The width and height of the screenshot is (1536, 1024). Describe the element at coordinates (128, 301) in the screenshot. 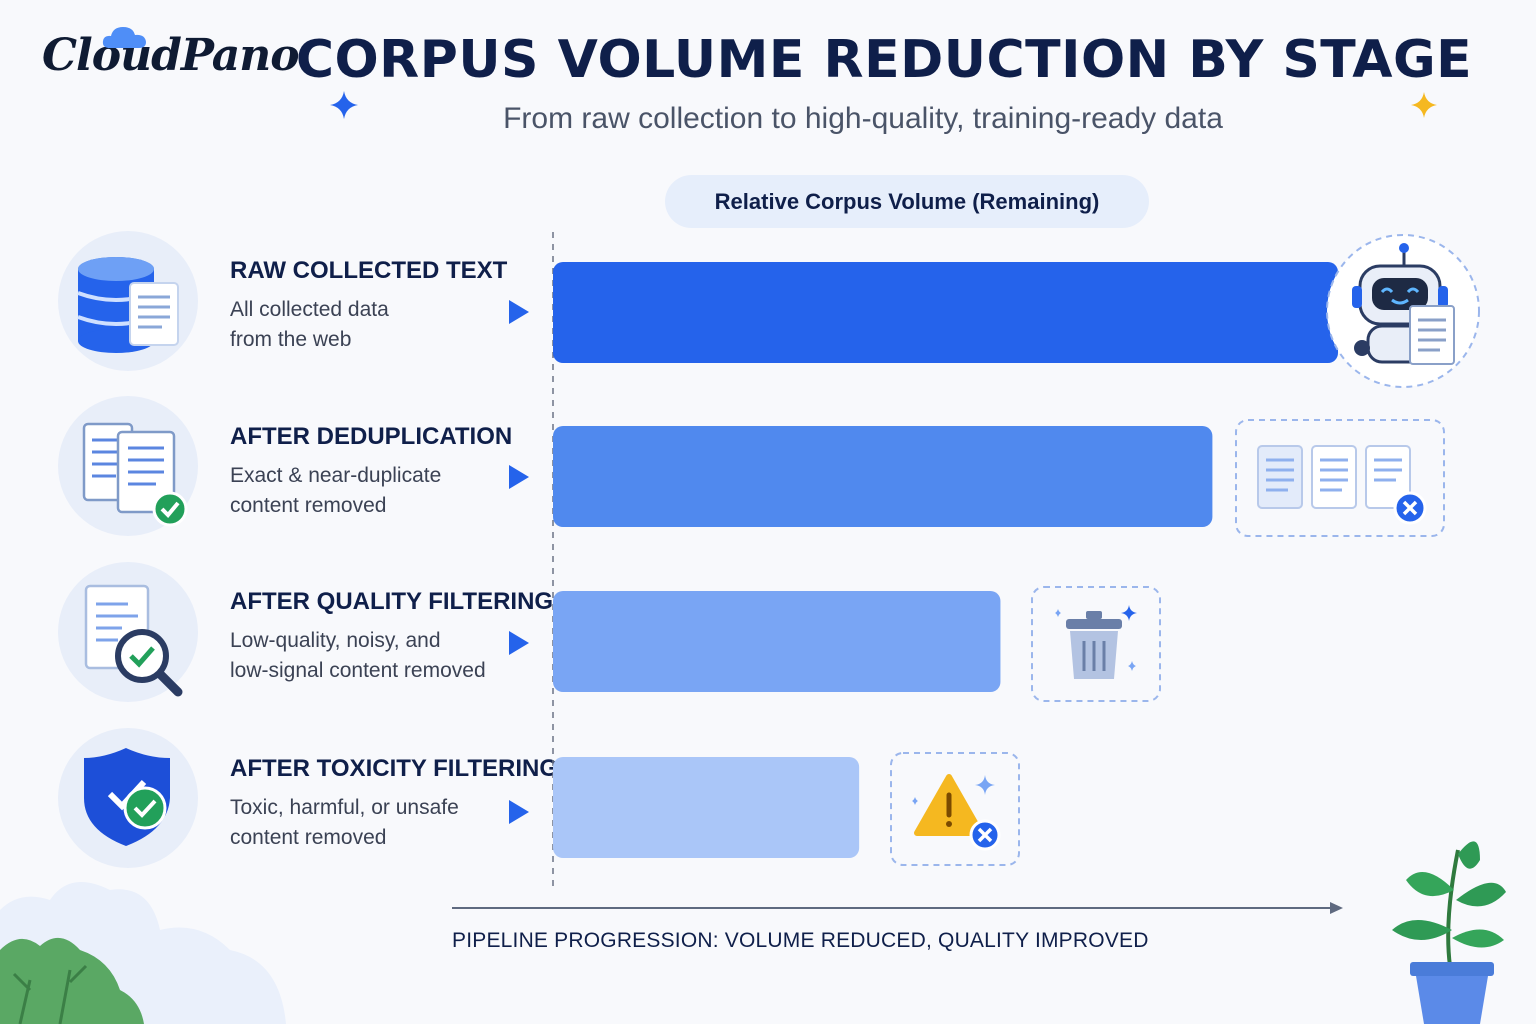

I see `database-icon` at that location.